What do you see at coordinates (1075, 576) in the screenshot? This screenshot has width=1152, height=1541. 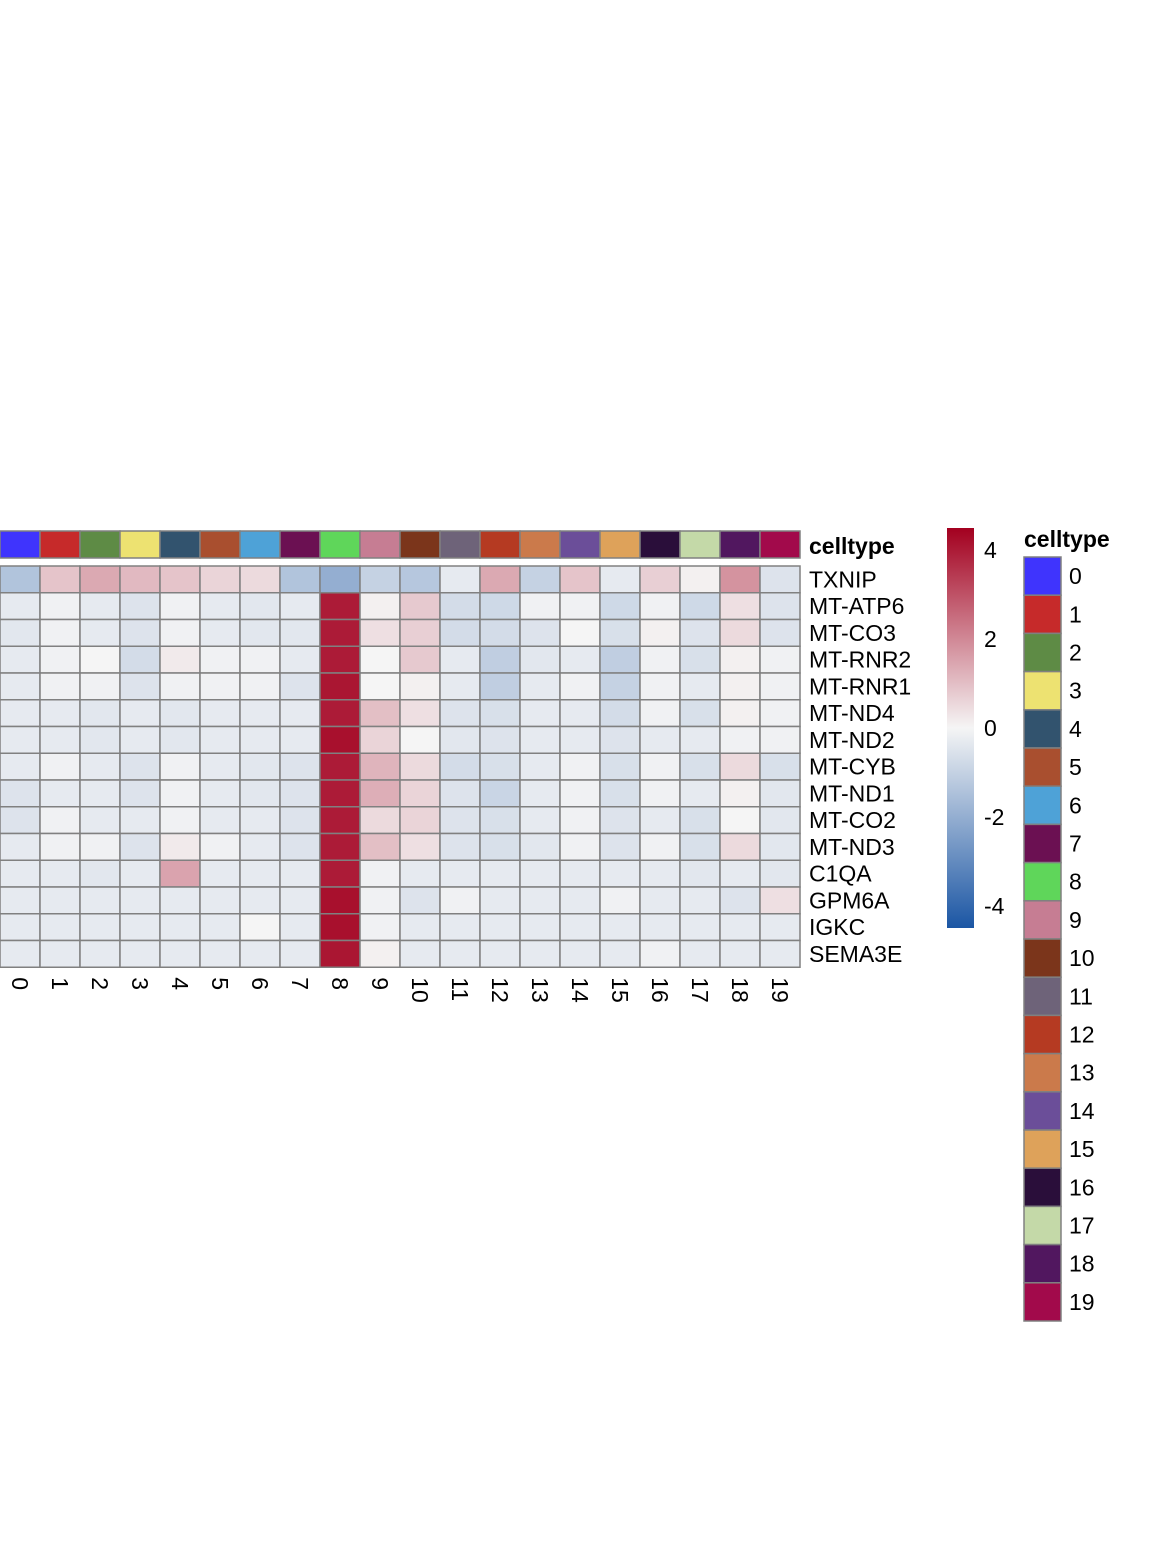 I see `legend-label: 0` at bounding box center [1075, 576].